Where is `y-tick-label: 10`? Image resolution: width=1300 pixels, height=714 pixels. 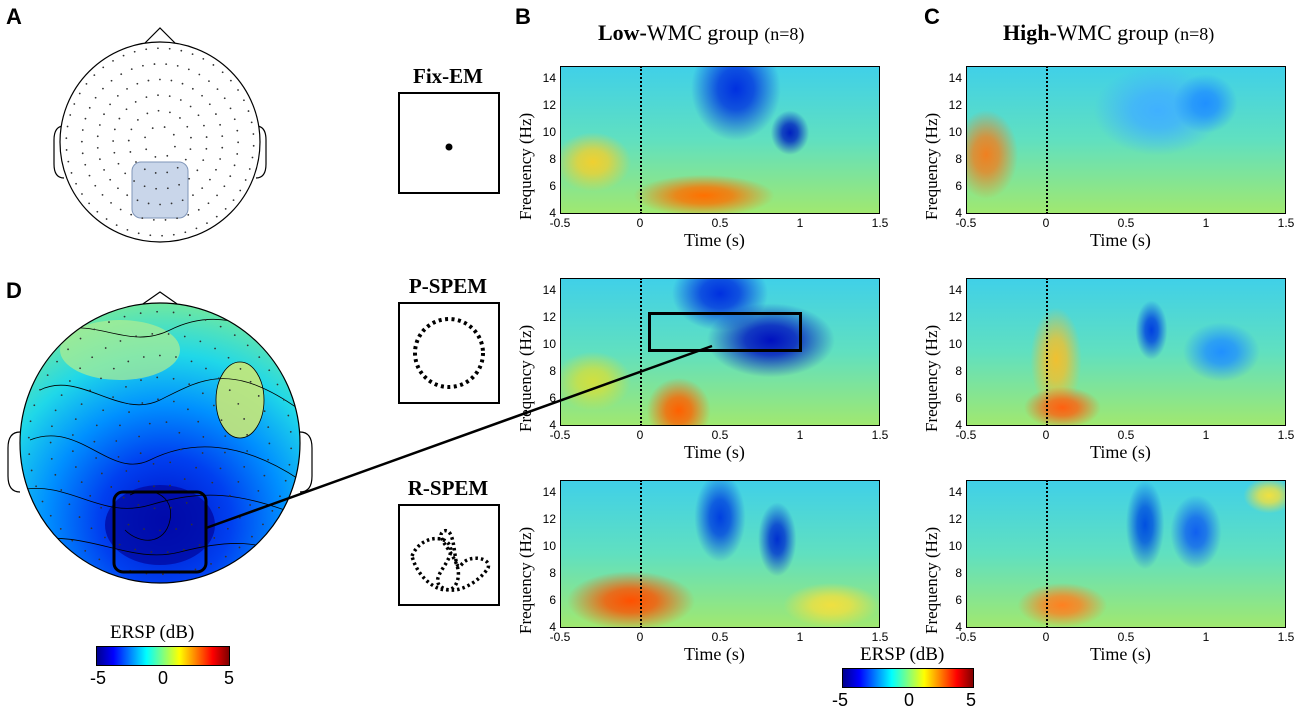 y-tick-label: 10 is located at coordinates (955, 132).